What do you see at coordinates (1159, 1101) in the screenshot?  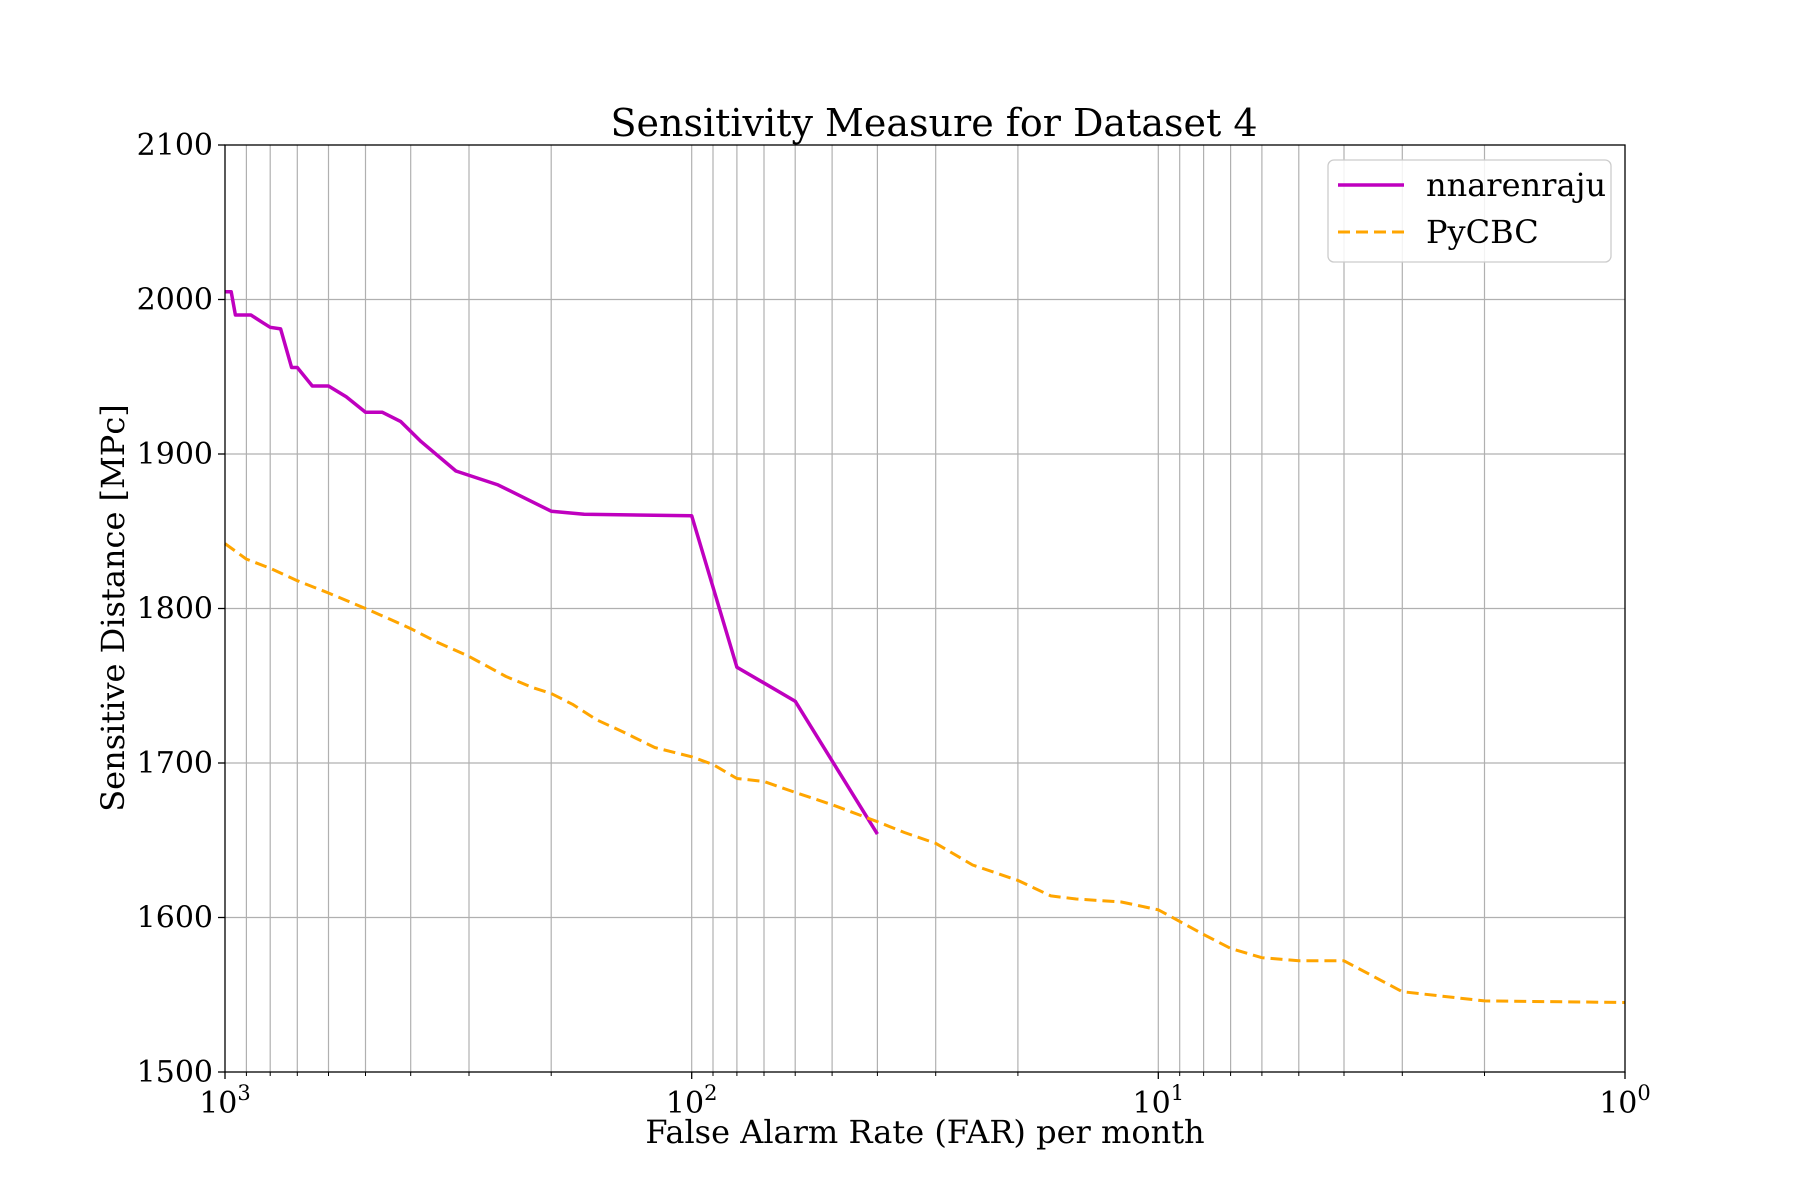 I see `x-tick-label: 10¹` at bounding box center [1159, 1101].